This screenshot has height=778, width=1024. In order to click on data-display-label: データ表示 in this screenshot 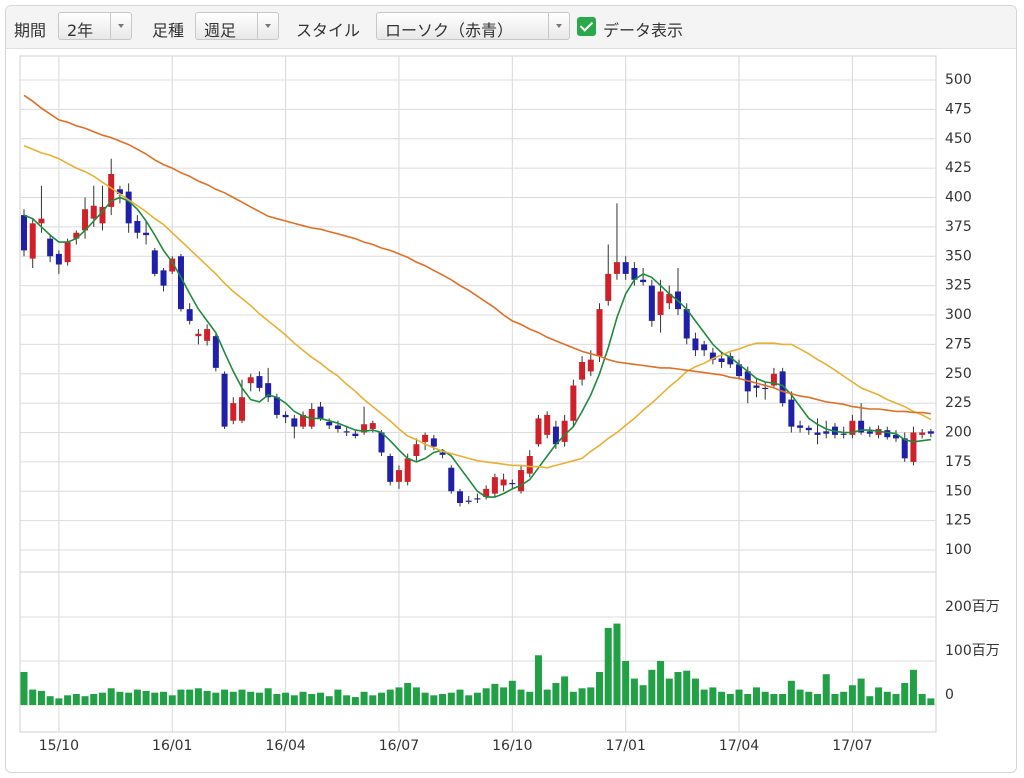, I will do `click(643, 30)`.